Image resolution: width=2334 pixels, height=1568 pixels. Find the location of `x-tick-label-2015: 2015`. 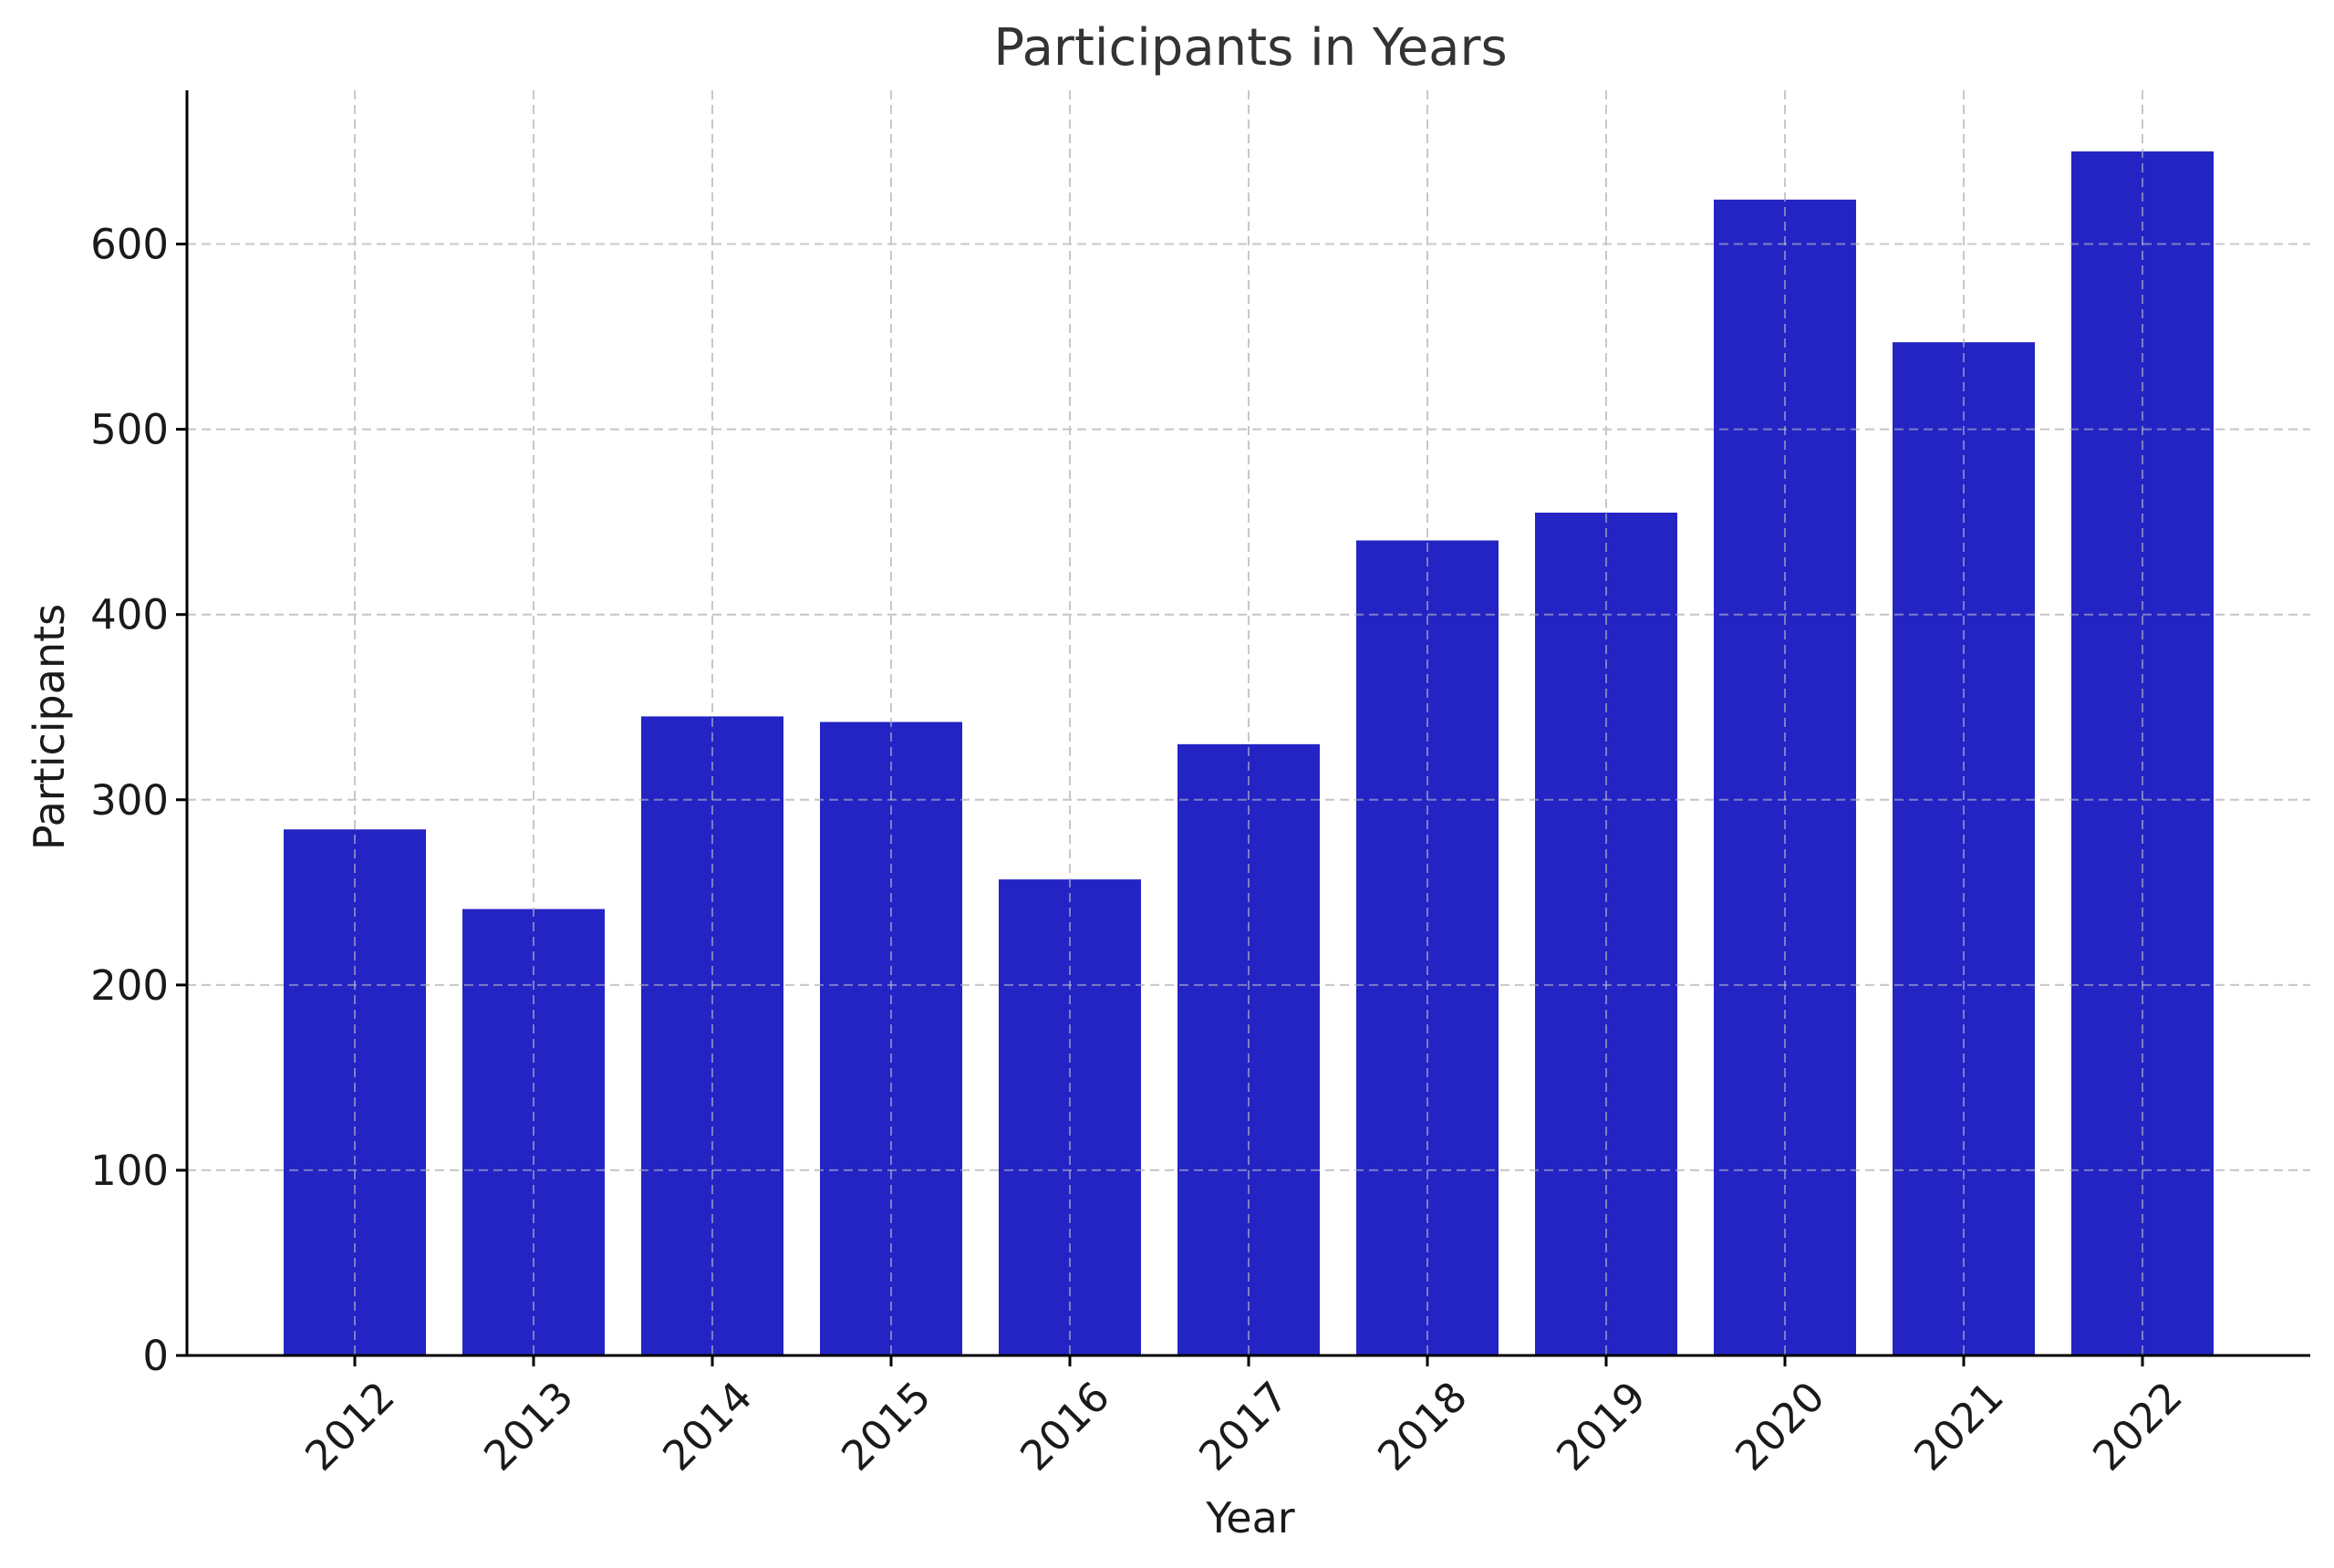

x-tick-label-2015: 2015 is located at coordinates (885, 1426).